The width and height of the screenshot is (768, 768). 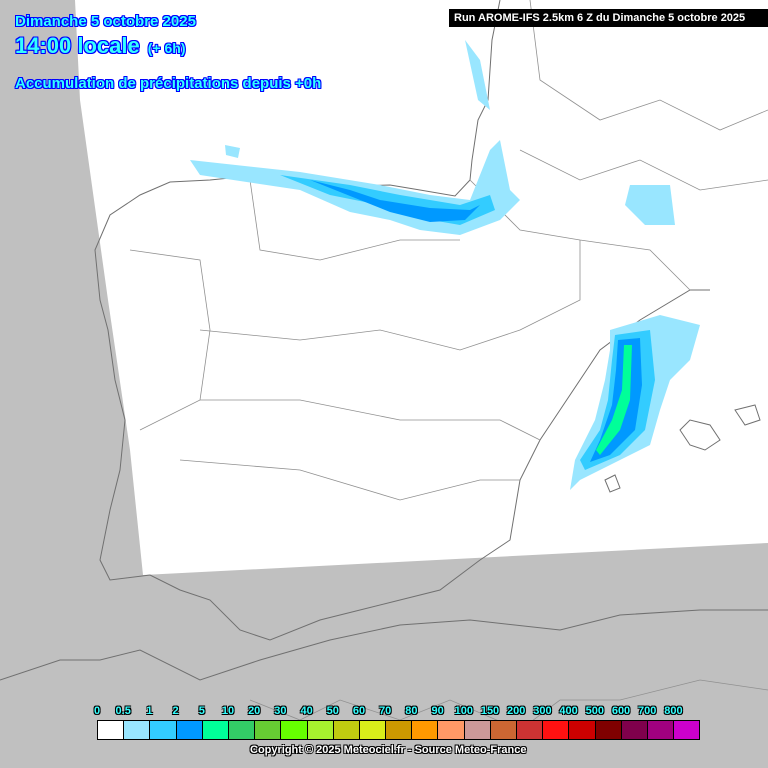 What do you see at coordinates (123, 711) in the screenshot?
I see `legend-label: 0.5` at bounding box center [123, 711].